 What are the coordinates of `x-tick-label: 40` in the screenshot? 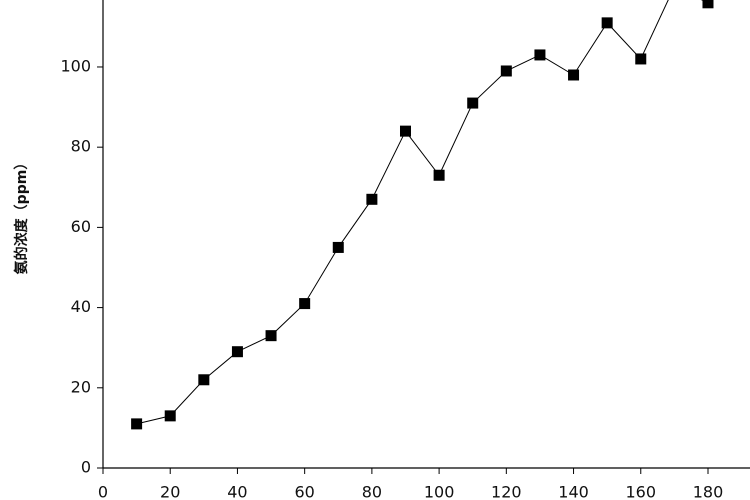 It's located at (237, 491).